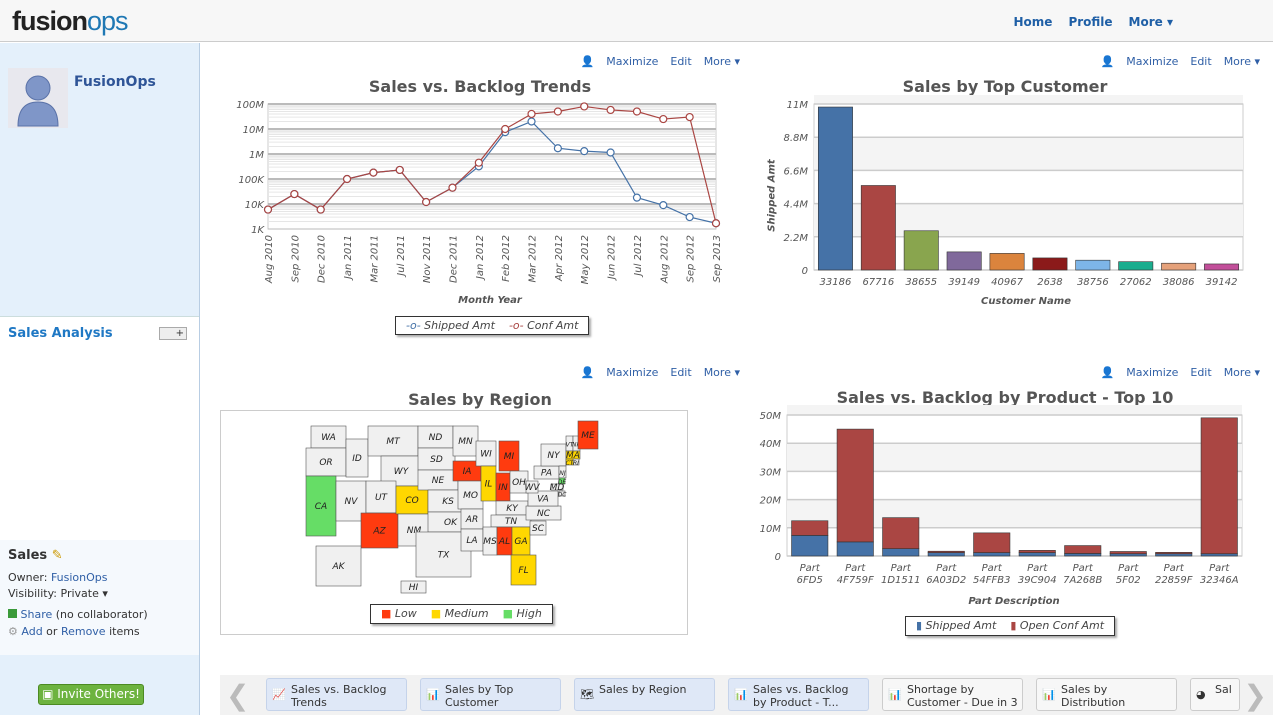 The image size is (1273, 715). What do you see at coordinates (1201, 694) in the screenshot?
I see `pie-chart-icon: ◕` at bounding box center [1201, 694].